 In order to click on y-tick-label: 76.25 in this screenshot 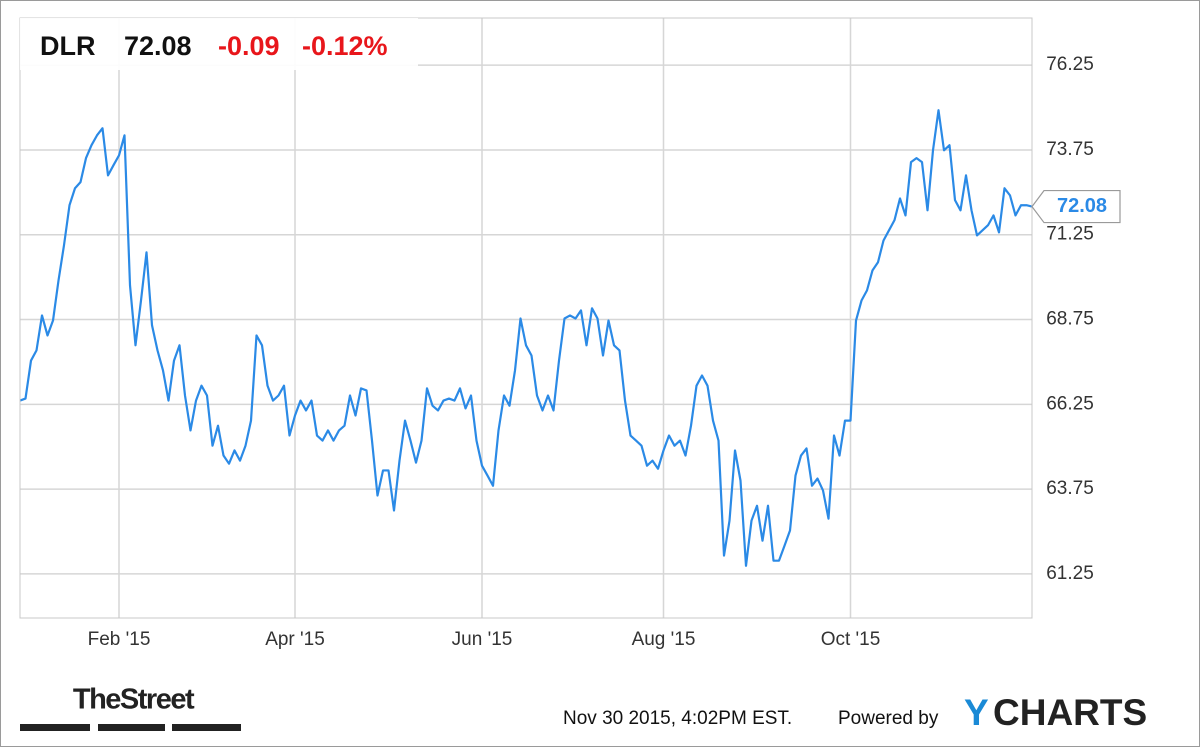, I will do `click(1070, 64)`.